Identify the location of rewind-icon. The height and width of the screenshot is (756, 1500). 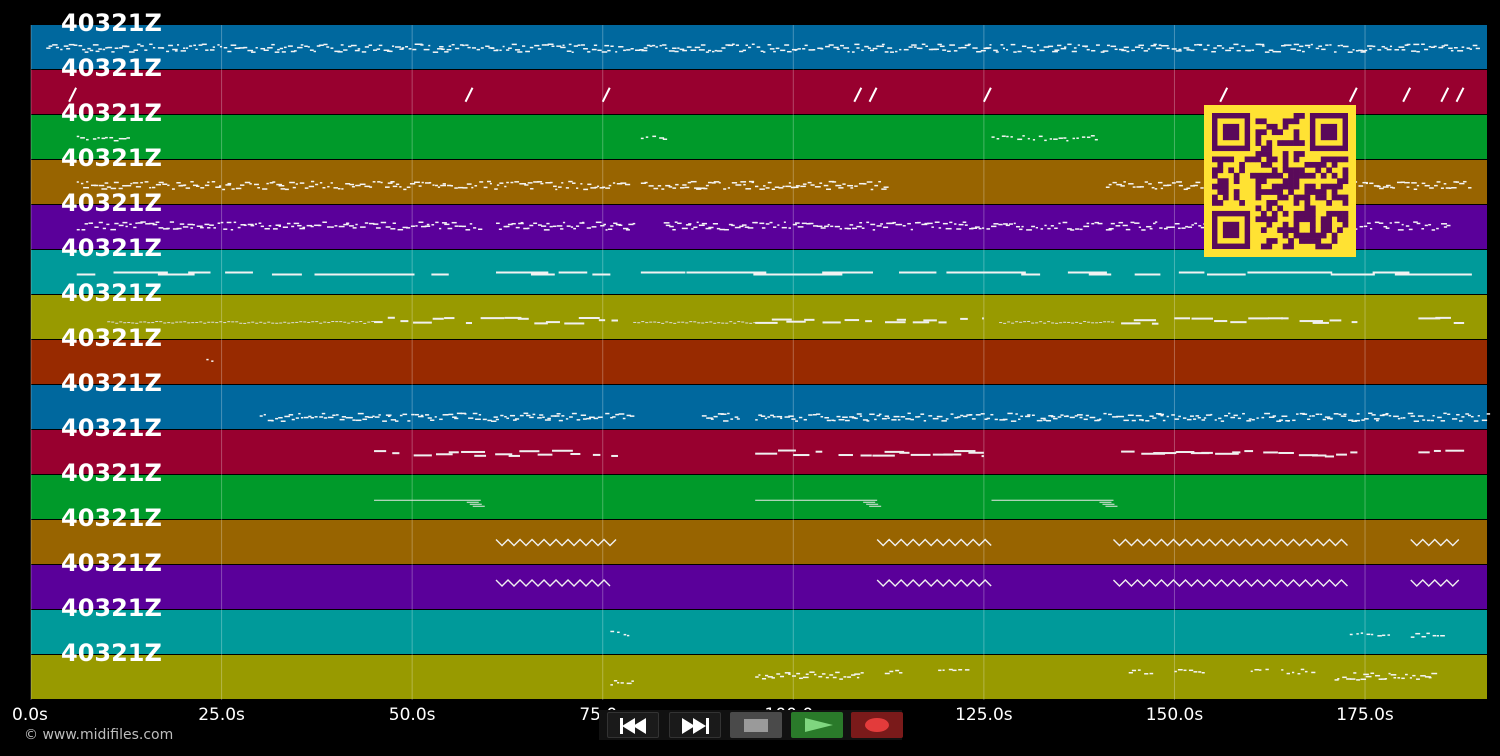
(633, 726).